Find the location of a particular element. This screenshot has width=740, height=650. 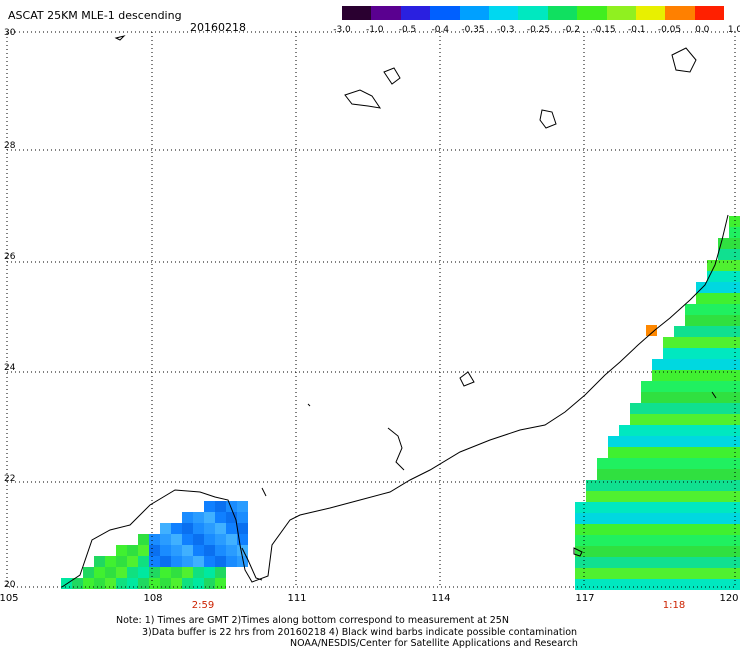

lat-label-26: 26 is located at coordinates (10, 257).